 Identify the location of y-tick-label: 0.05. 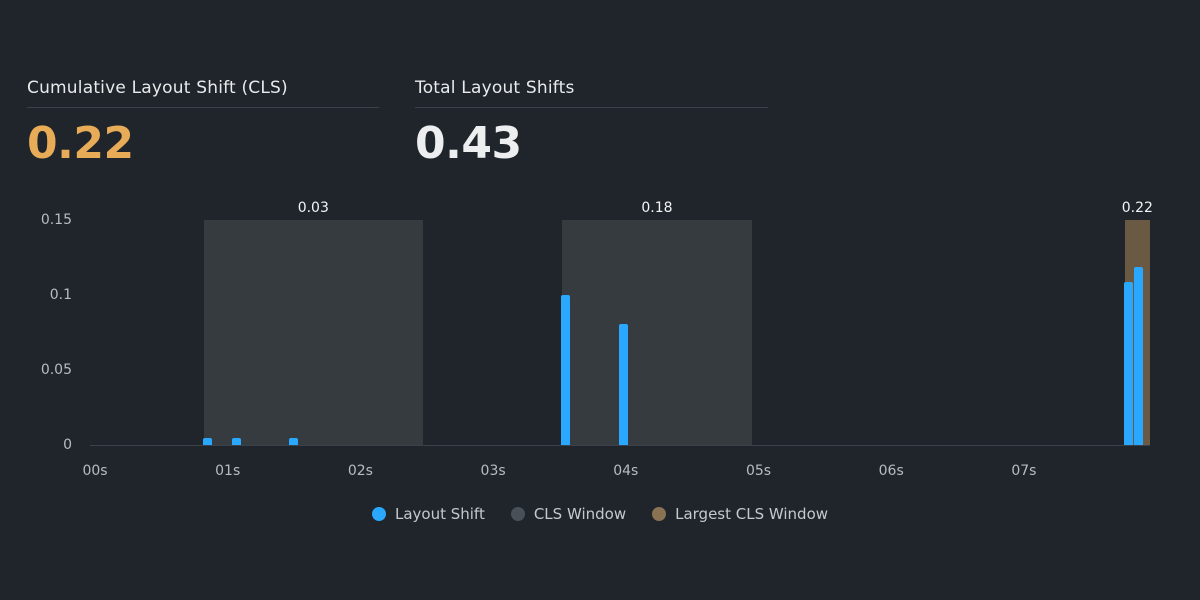
(56, 370).